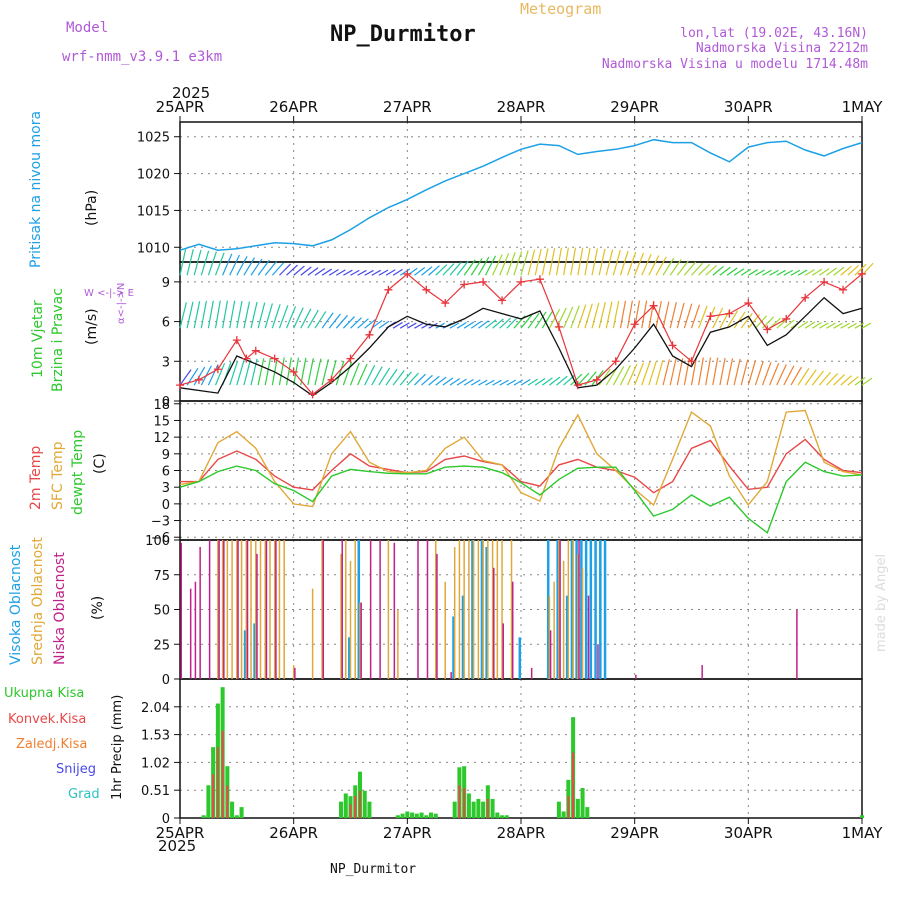 Image resolution: width=900 pixels, height=900 pixels. What do you see at coordinates (166, 488) in the screenshot?
I see `ytick-label: 3` at bounding box center [166, 488].